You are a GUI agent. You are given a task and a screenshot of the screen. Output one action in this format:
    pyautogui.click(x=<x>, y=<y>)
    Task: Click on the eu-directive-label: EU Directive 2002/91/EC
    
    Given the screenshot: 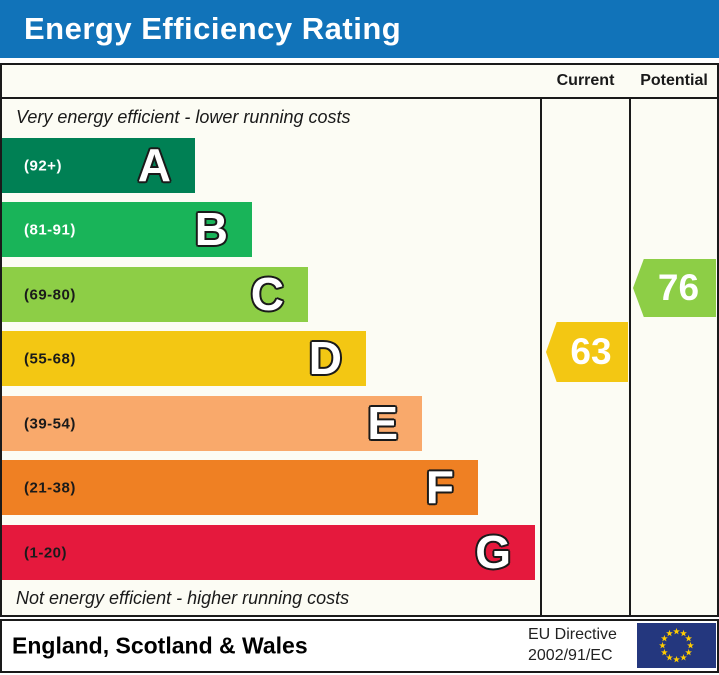 What is the action you would take?
    pyautogui.click(x=572, y=645)
    